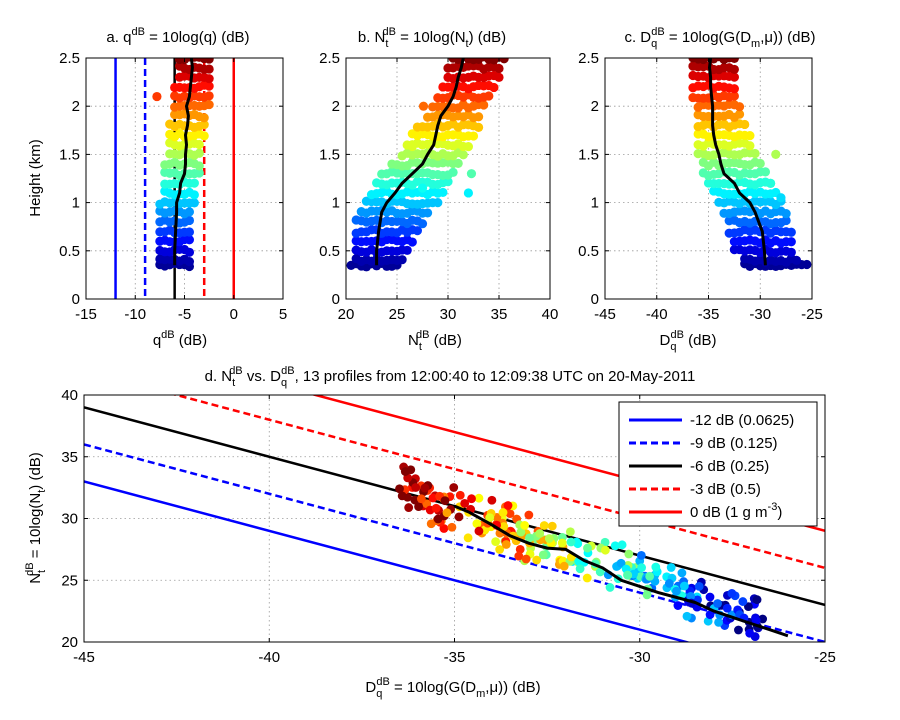 This screenshot has width=900, height=720. I want to click on x-tick-label: -15, so click(86, 314).